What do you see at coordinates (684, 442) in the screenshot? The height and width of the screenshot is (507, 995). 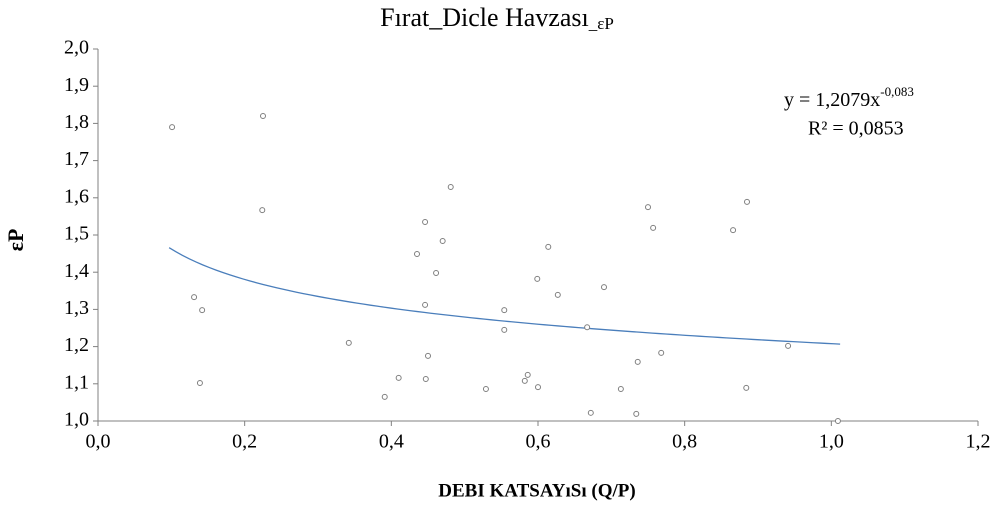 I see `x-tick-label: 0,8` at bounding box center [684, 442].